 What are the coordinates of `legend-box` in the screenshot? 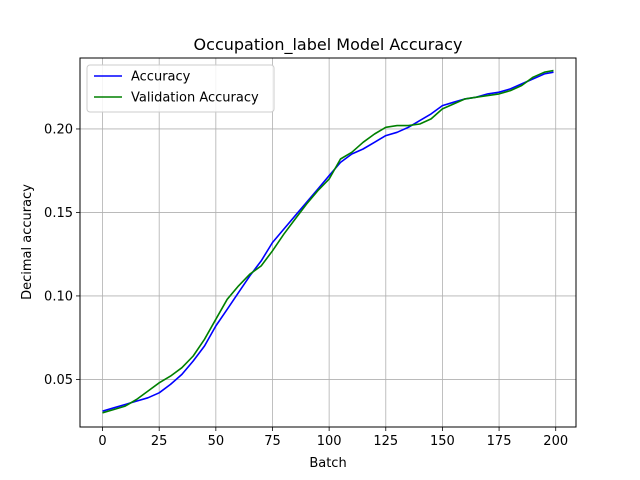 It's located at (180, 88).